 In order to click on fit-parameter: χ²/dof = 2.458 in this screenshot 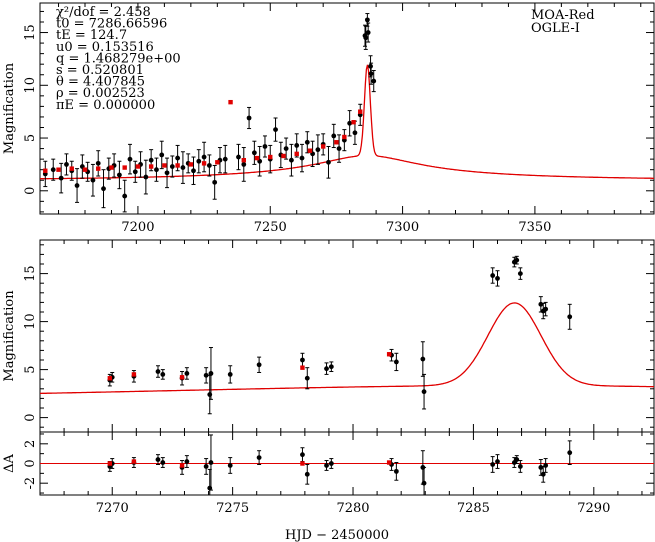, I will do `click(103, 12)`.